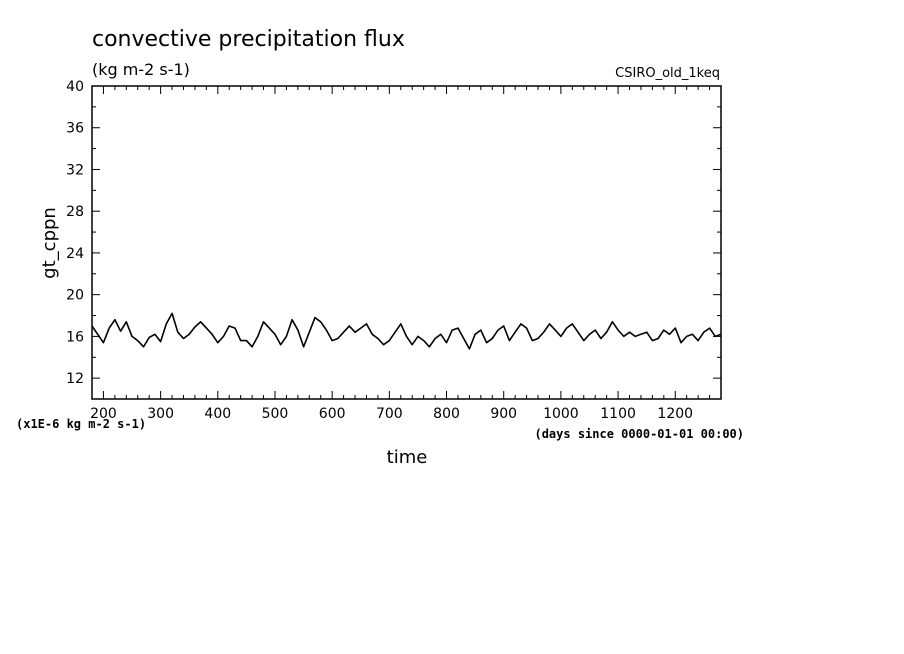  What do you see at coordinates (618, 414) in the screenshot?
I see `x-tick-label: 1100` at bounding box center [618, 414].